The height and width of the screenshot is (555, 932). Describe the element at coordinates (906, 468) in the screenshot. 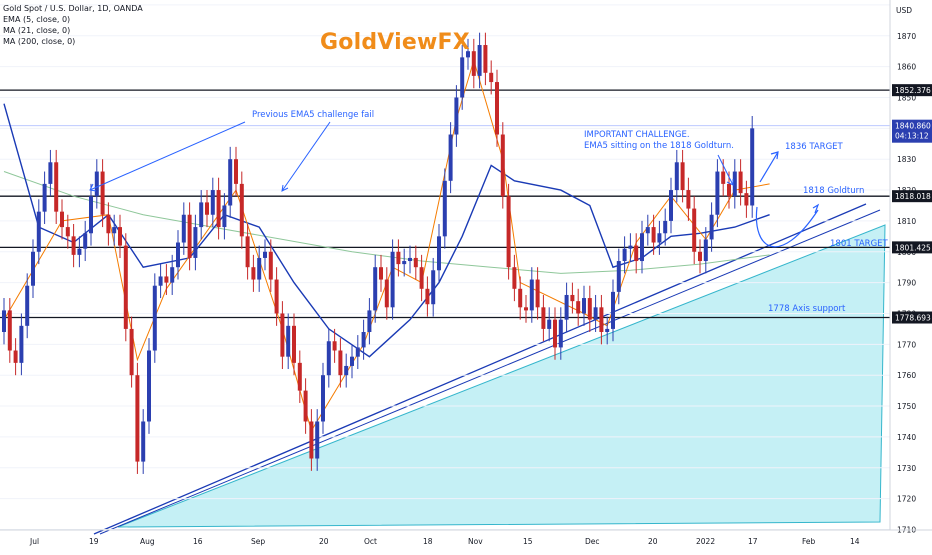

I see `price-tick-label: 1730` at that location.